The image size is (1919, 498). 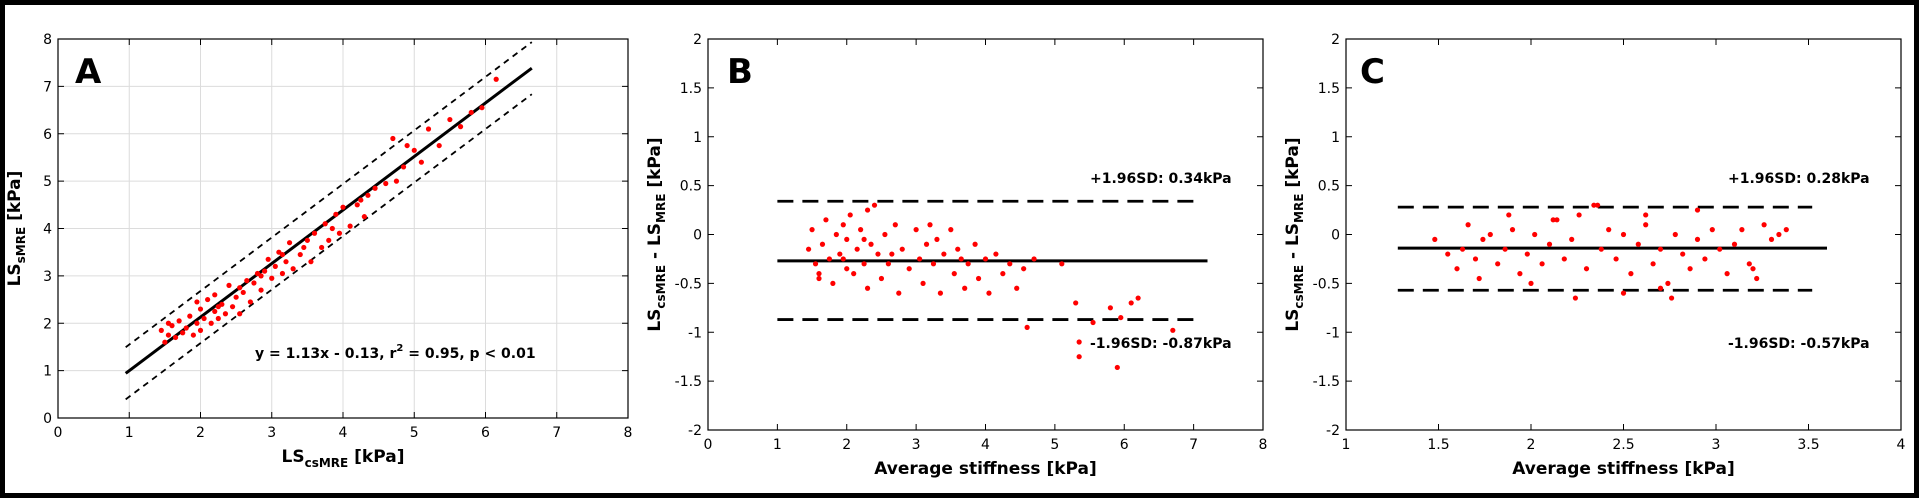 I want to click on x-tick-label: 3, so click(x=916, y=445).